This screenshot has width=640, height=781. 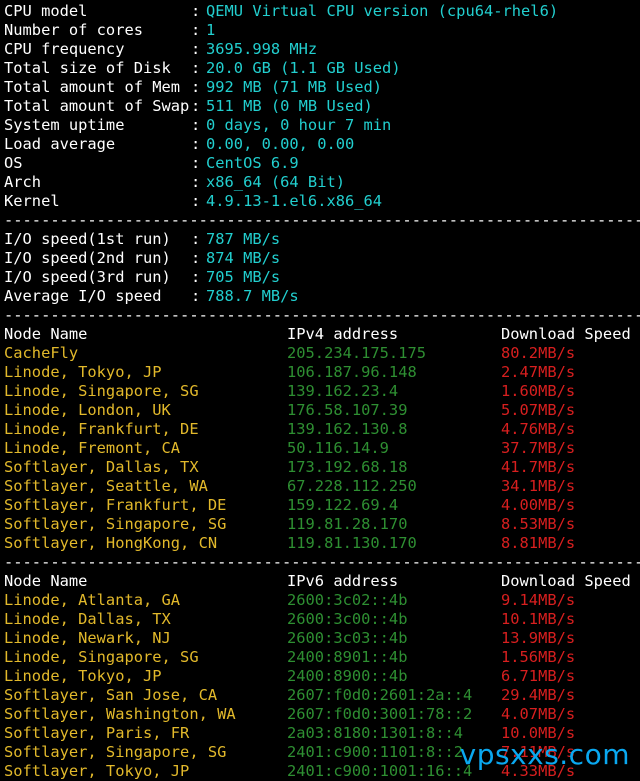 I want to click on ip-address: 205.234.175.175, so click(x=356, y=353).